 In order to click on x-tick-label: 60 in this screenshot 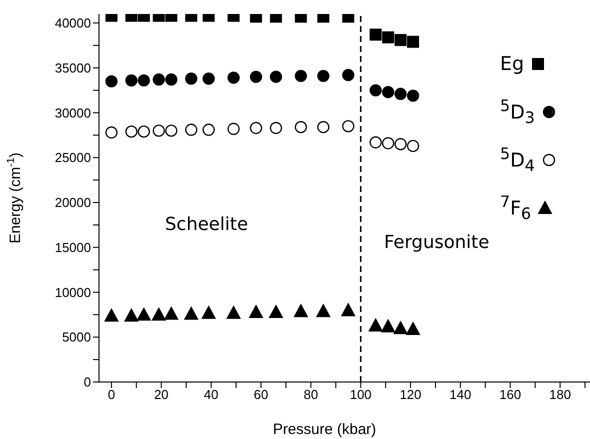, I will do `click(261, 394)`.